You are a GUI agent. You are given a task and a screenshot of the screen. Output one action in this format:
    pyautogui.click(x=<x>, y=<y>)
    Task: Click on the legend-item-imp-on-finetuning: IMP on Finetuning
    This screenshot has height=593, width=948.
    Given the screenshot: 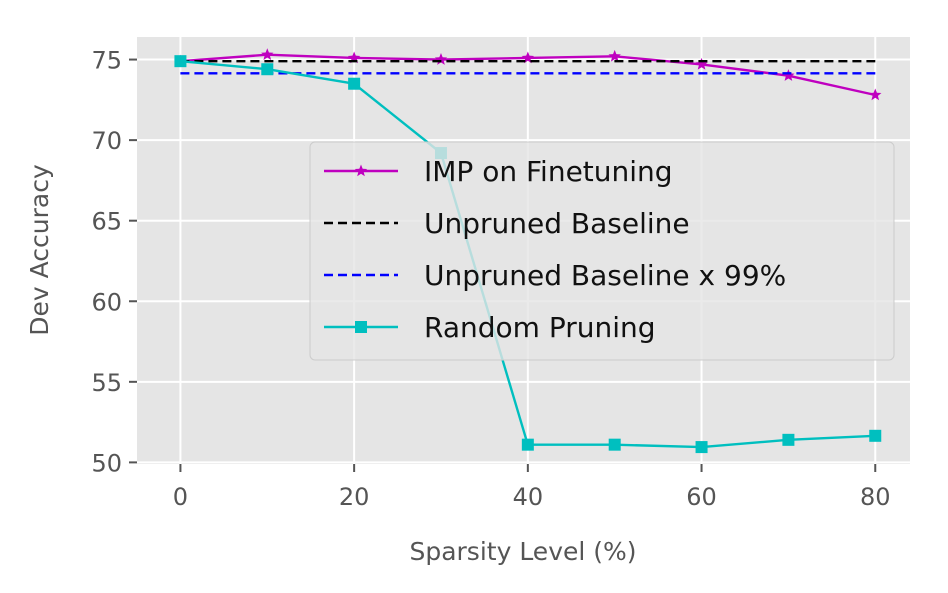 What is the action you would take?
    pyautogui.click(x=498, y=171)
    